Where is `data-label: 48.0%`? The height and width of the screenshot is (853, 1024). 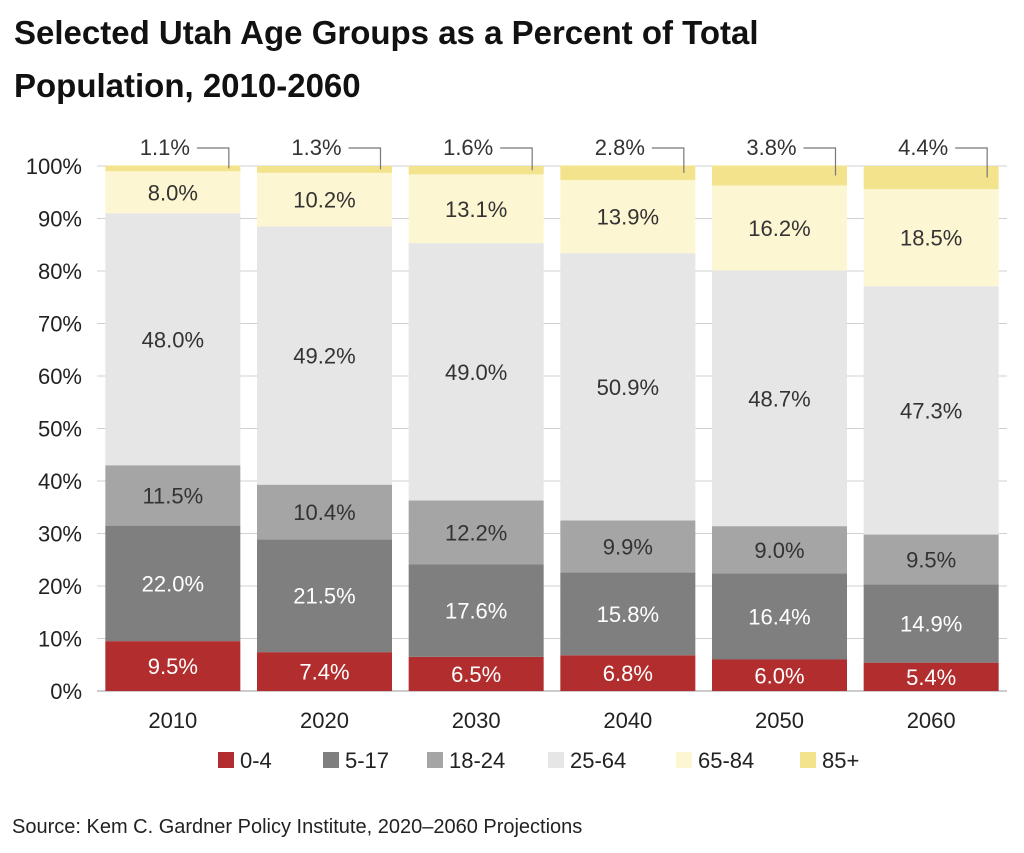 data-label: 48.0% is located at coordinates (173, 339).